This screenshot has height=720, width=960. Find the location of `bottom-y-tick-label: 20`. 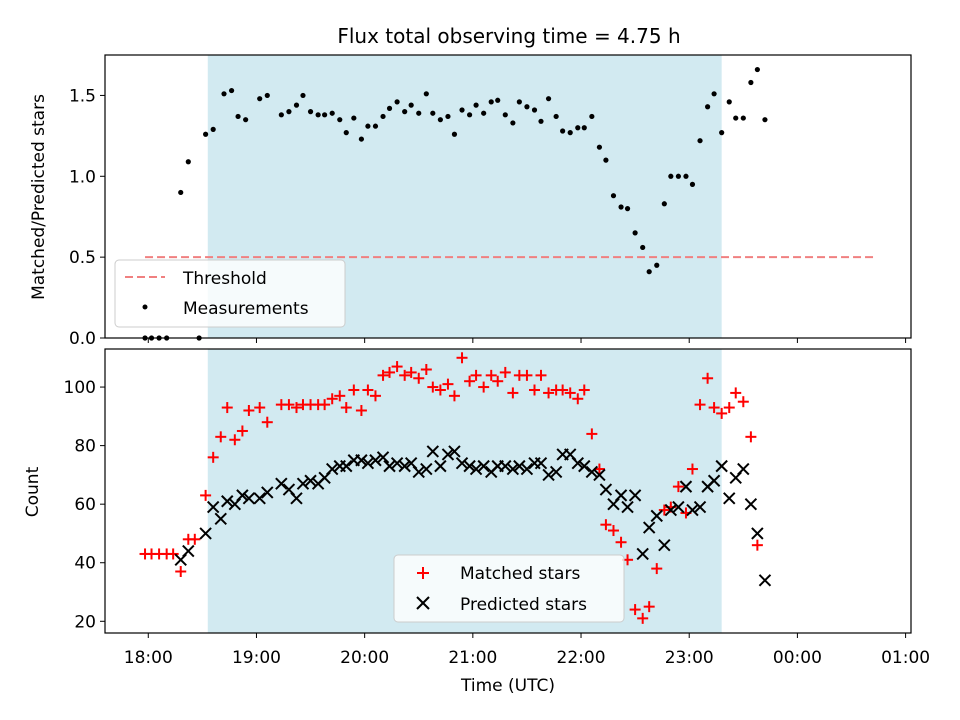

bottom-y-tick-label: 20 is located at coordinates (85, 622).